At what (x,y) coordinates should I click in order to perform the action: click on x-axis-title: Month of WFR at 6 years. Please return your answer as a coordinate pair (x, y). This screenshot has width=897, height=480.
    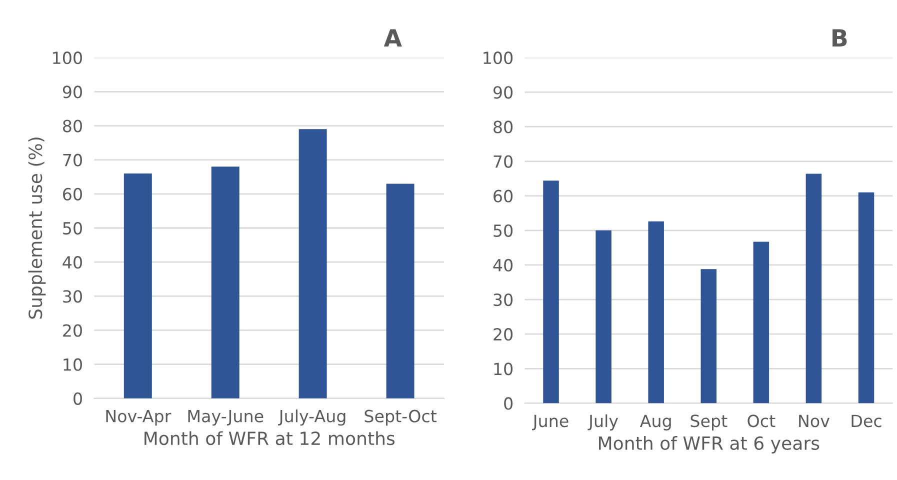
    Looking at the image, I should click on (709, 445).